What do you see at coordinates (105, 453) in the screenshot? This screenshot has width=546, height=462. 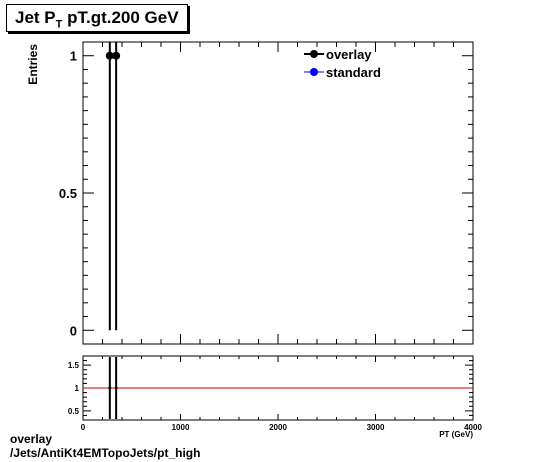 I see `footer-path: /Jets/AntiKt4EMTopoJets/pt_high` at bounding box center [105, 453].